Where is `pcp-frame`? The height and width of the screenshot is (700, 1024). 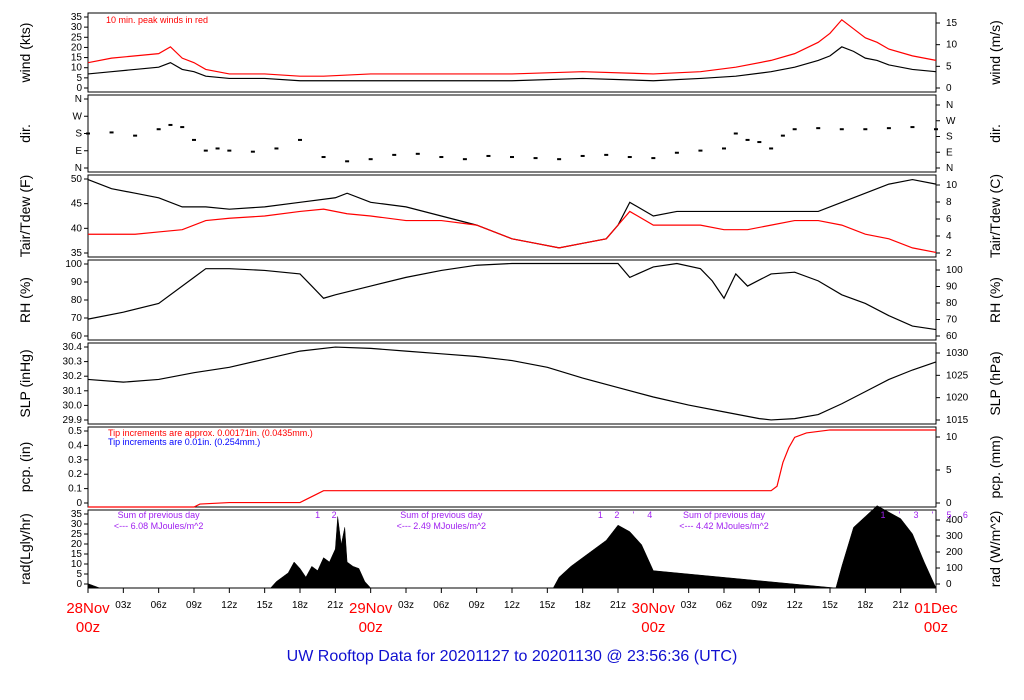
pcp-frame is located at coordinates (512, 467).